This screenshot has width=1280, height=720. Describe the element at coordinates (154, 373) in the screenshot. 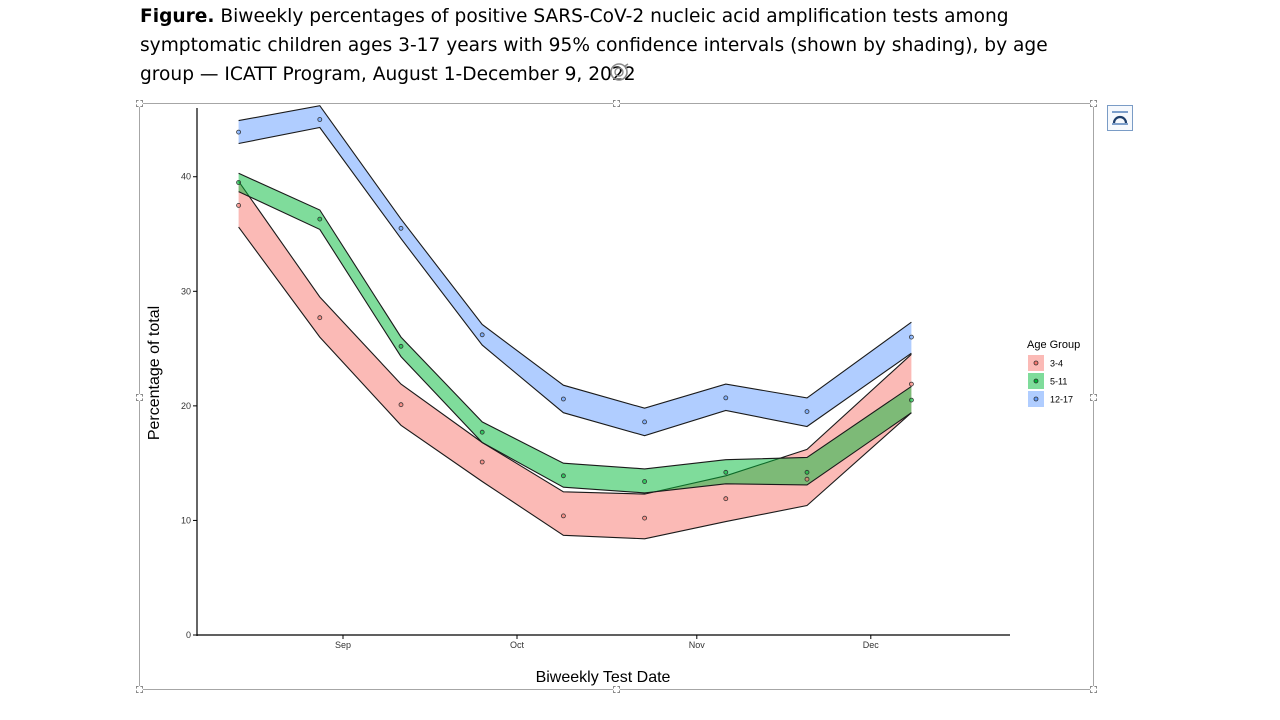

I see `y-axis-label: Percentage of total` at that location.